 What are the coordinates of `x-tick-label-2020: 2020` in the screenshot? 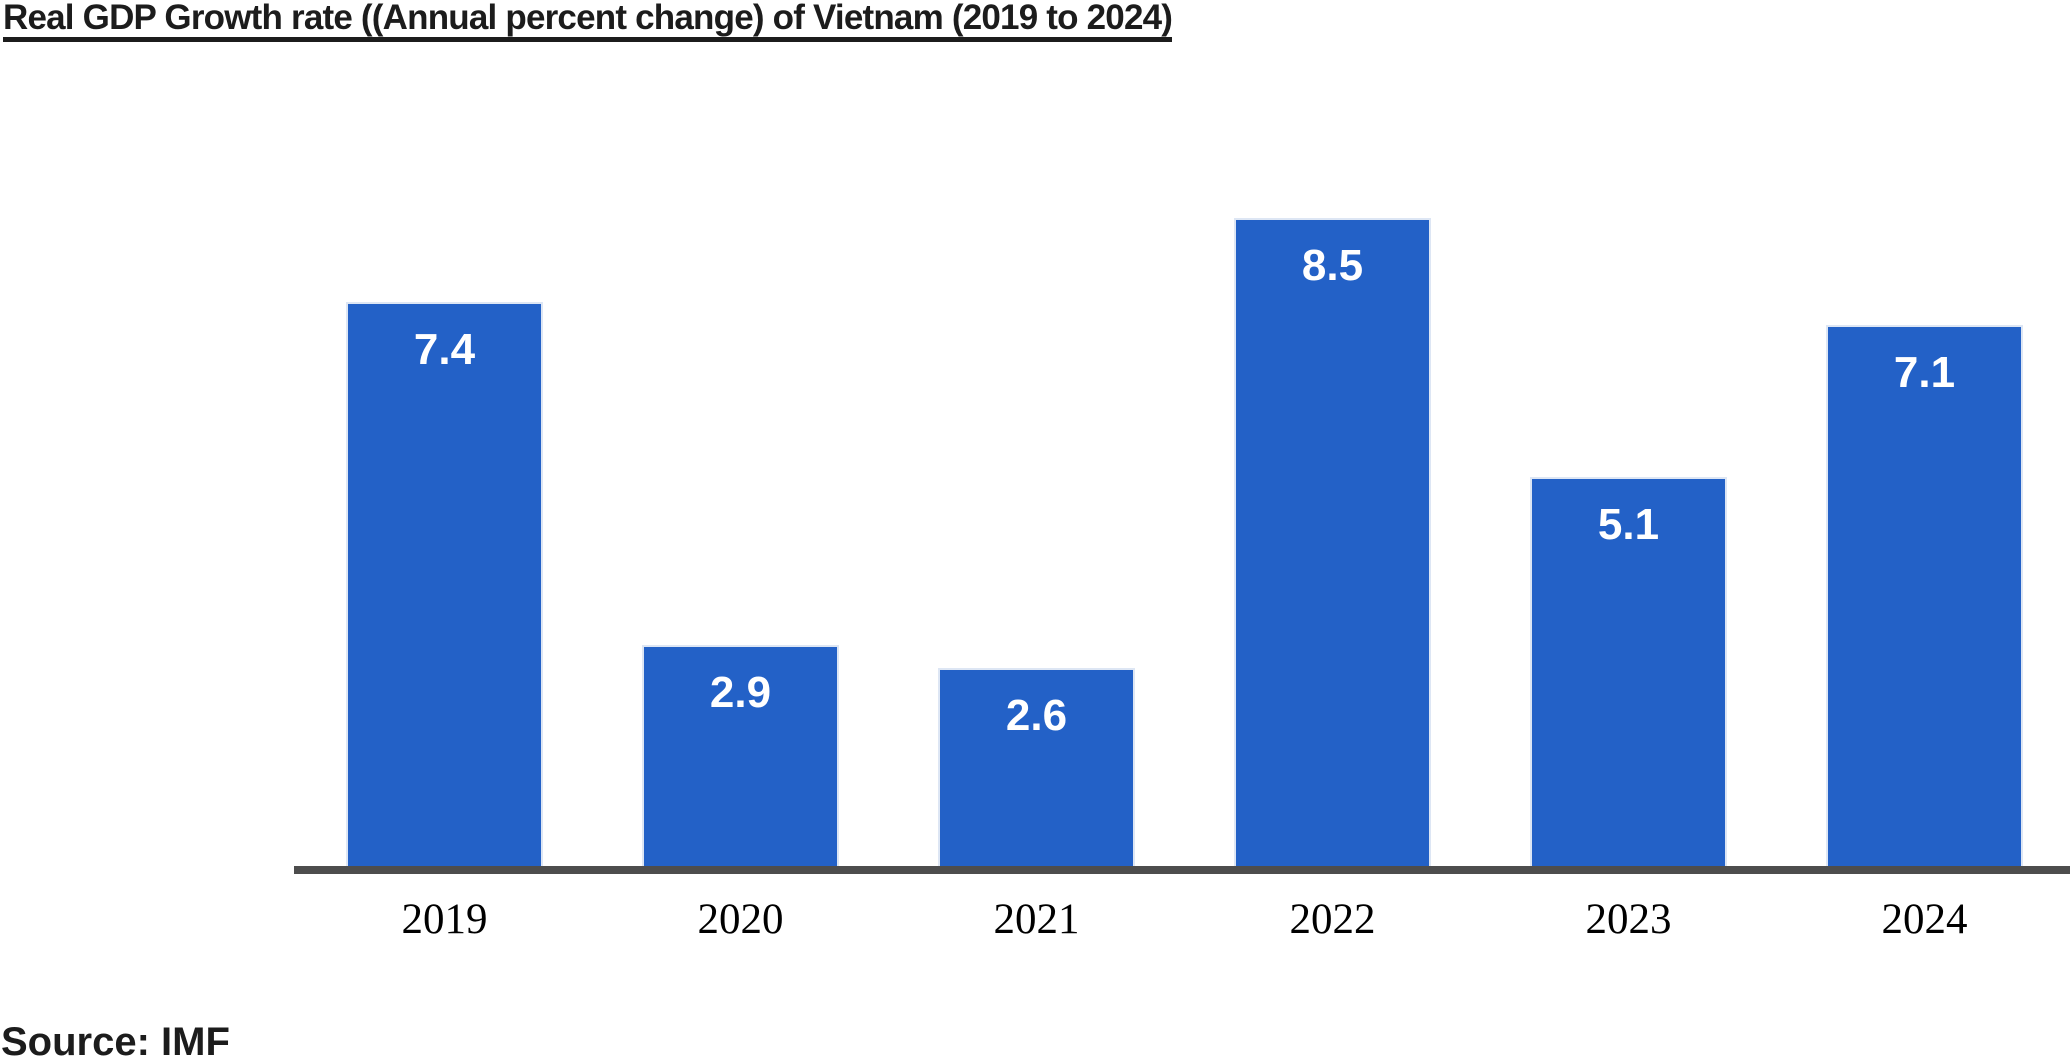 It's located at (740, 919).